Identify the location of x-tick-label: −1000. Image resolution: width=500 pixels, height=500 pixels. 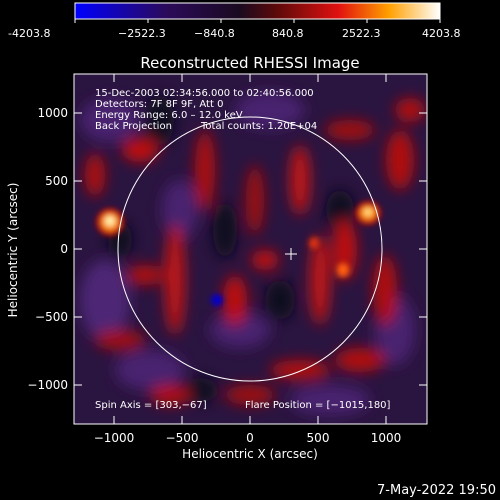
(114, 438).